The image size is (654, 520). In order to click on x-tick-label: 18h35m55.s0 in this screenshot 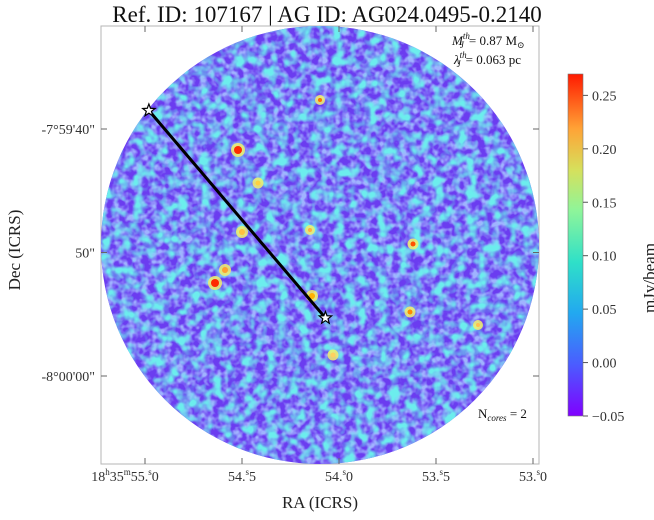, I will do `click(125, 476)`.